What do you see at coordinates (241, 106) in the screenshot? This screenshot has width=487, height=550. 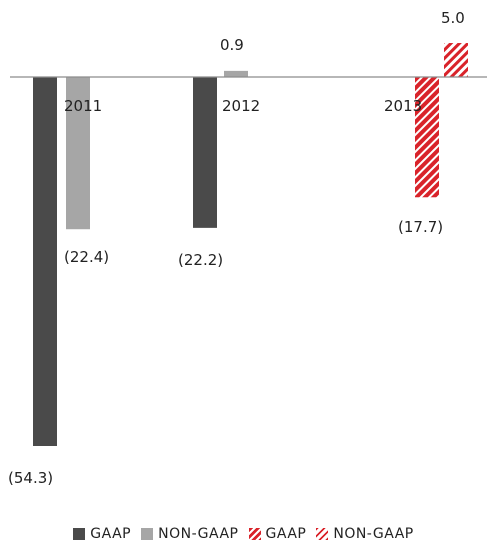 I see `category-label-2012: 2012` at bounding box center [241, 106].